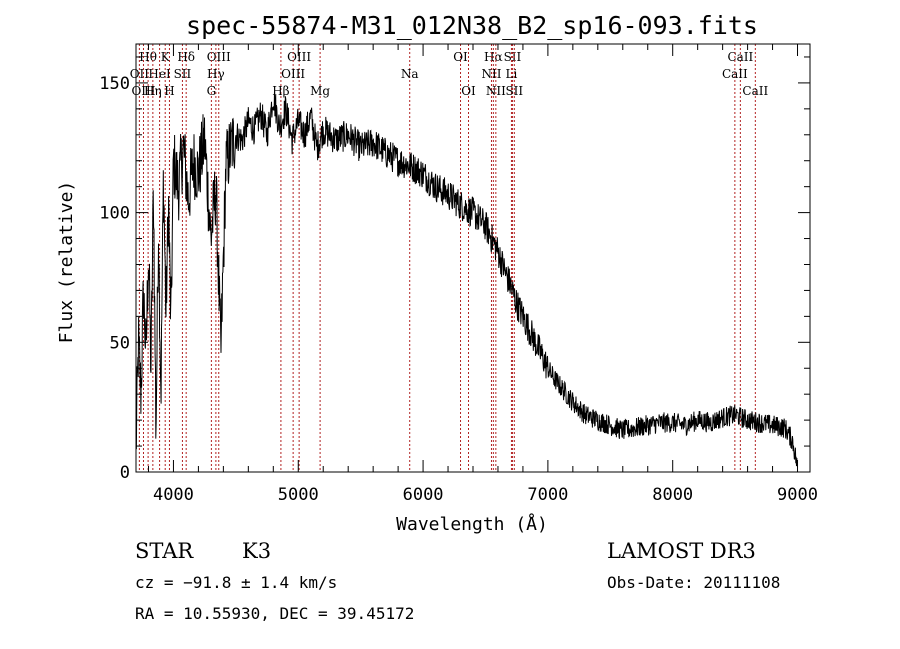 The height and width of the screenshot is (649, 900). Describe the element at coordinates (256, 551) in the screenshot. I see `object-subclass: K3` at that location.